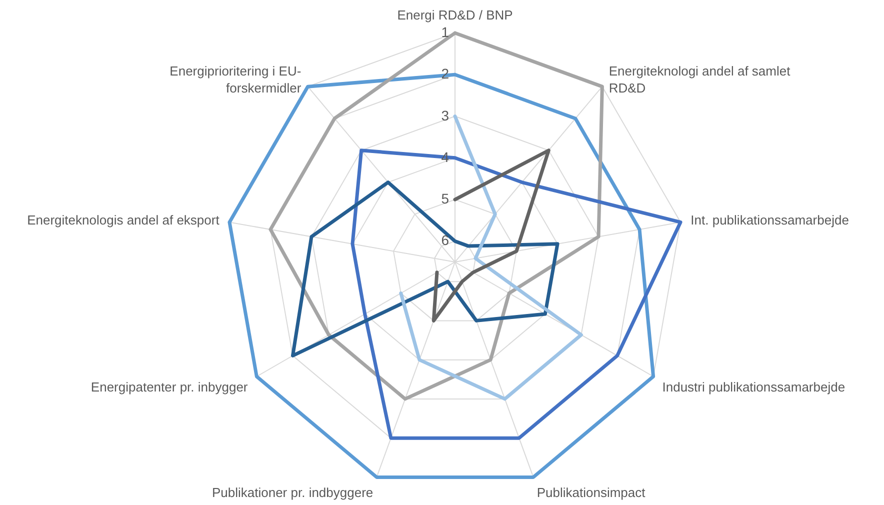  Describe the element at coordinates (445, 156) in the screenshot. I see `y-tick-label: 4` at that location.